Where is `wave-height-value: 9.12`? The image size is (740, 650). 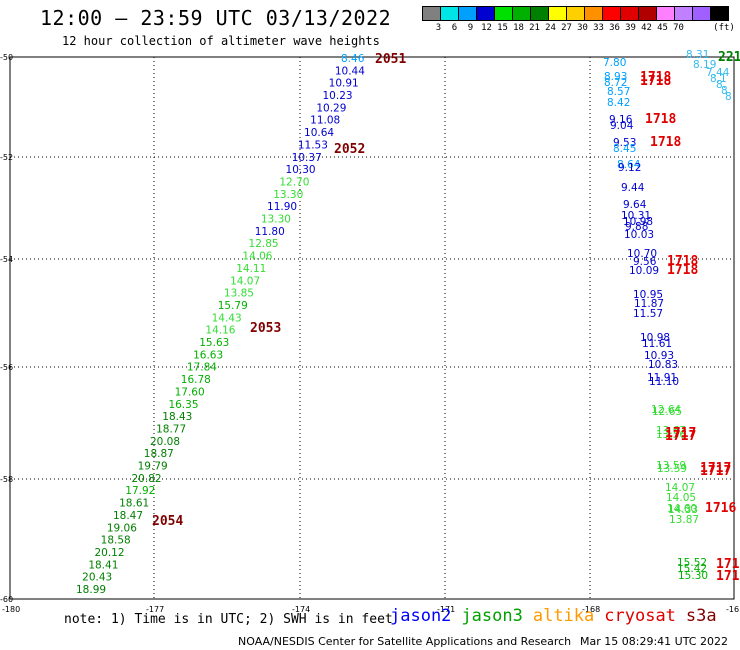 wave-height-value: 9.12 is located at coordinates (629, 168).